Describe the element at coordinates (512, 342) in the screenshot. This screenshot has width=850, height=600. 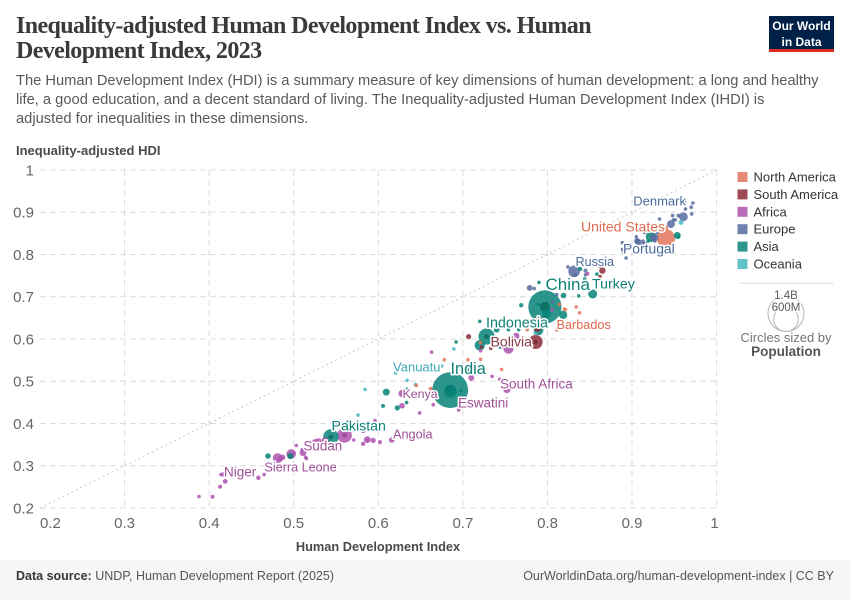
I see `svg-text: Bolivia` at that location.